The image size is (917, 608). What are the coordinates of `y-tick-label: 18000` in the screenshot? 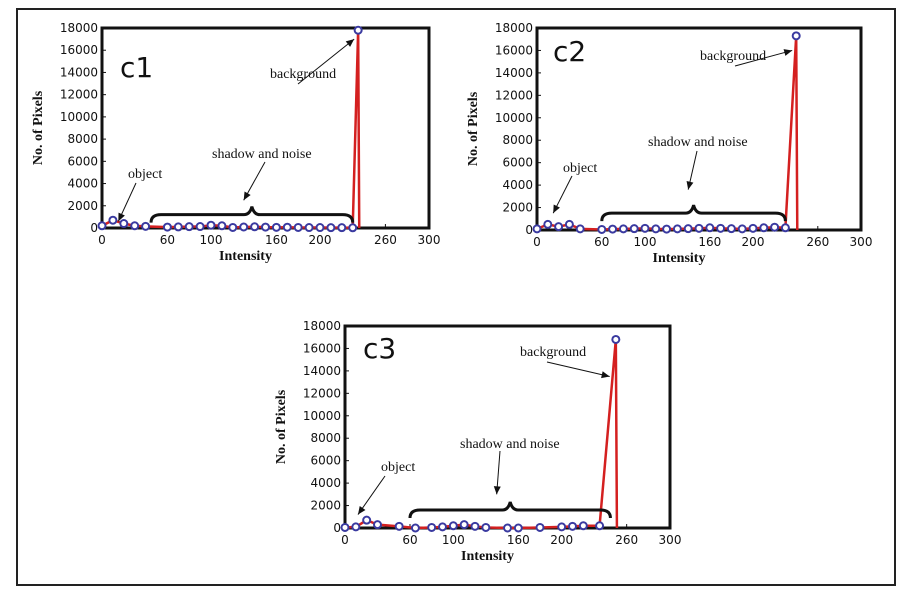 It's located at (514, 28).